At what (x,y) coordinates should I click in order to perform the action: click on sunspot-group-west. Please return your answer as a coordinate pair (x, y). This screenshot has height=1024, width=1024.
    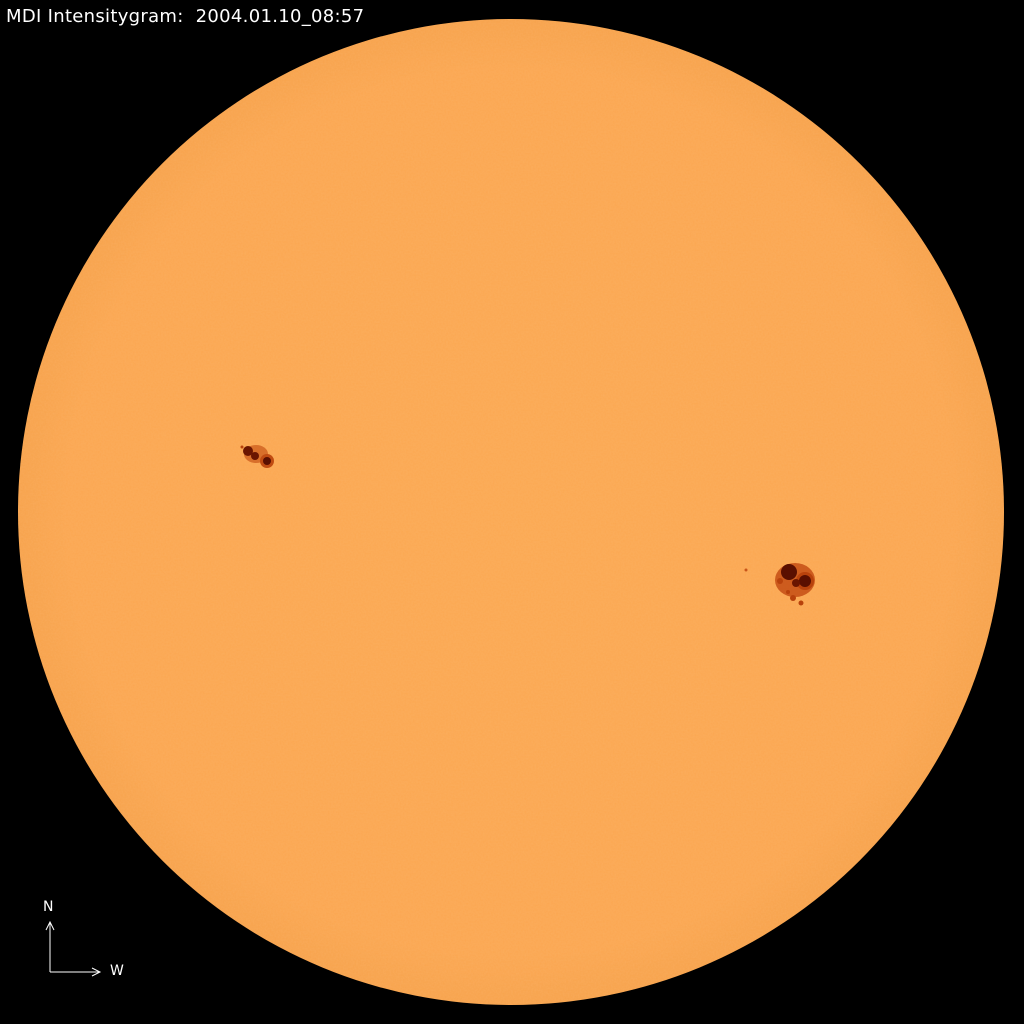
    Looking at the image, I should click on (779, 584).